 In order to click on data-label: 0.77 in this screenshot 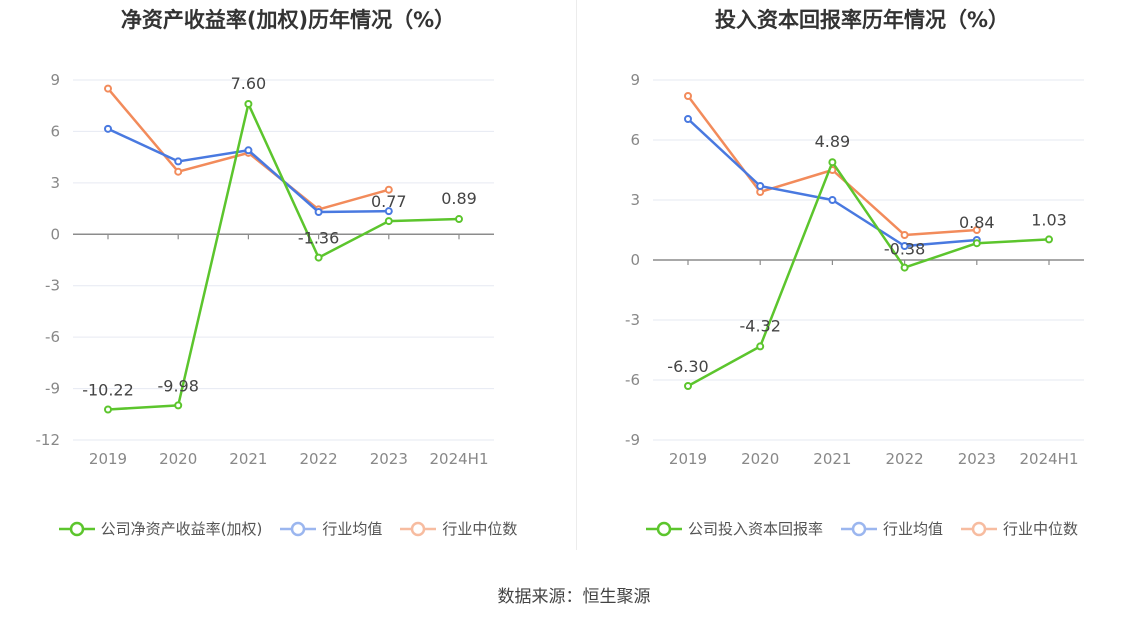, I will do `click(389, 201)`.